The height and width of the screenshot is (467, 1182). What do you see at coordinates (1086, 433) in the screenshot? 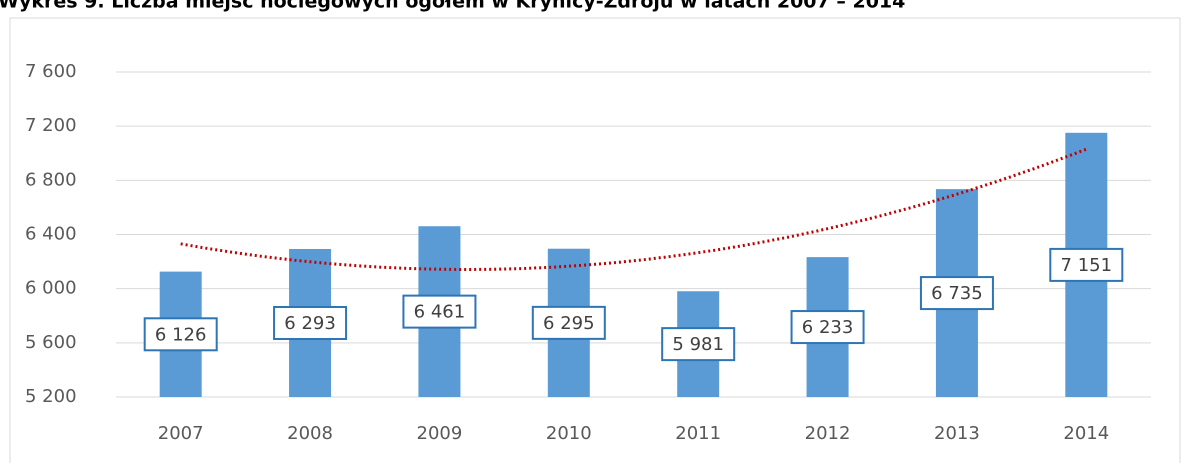
I see `x-tick-label: 2014` at bounding box center [1086, 433].